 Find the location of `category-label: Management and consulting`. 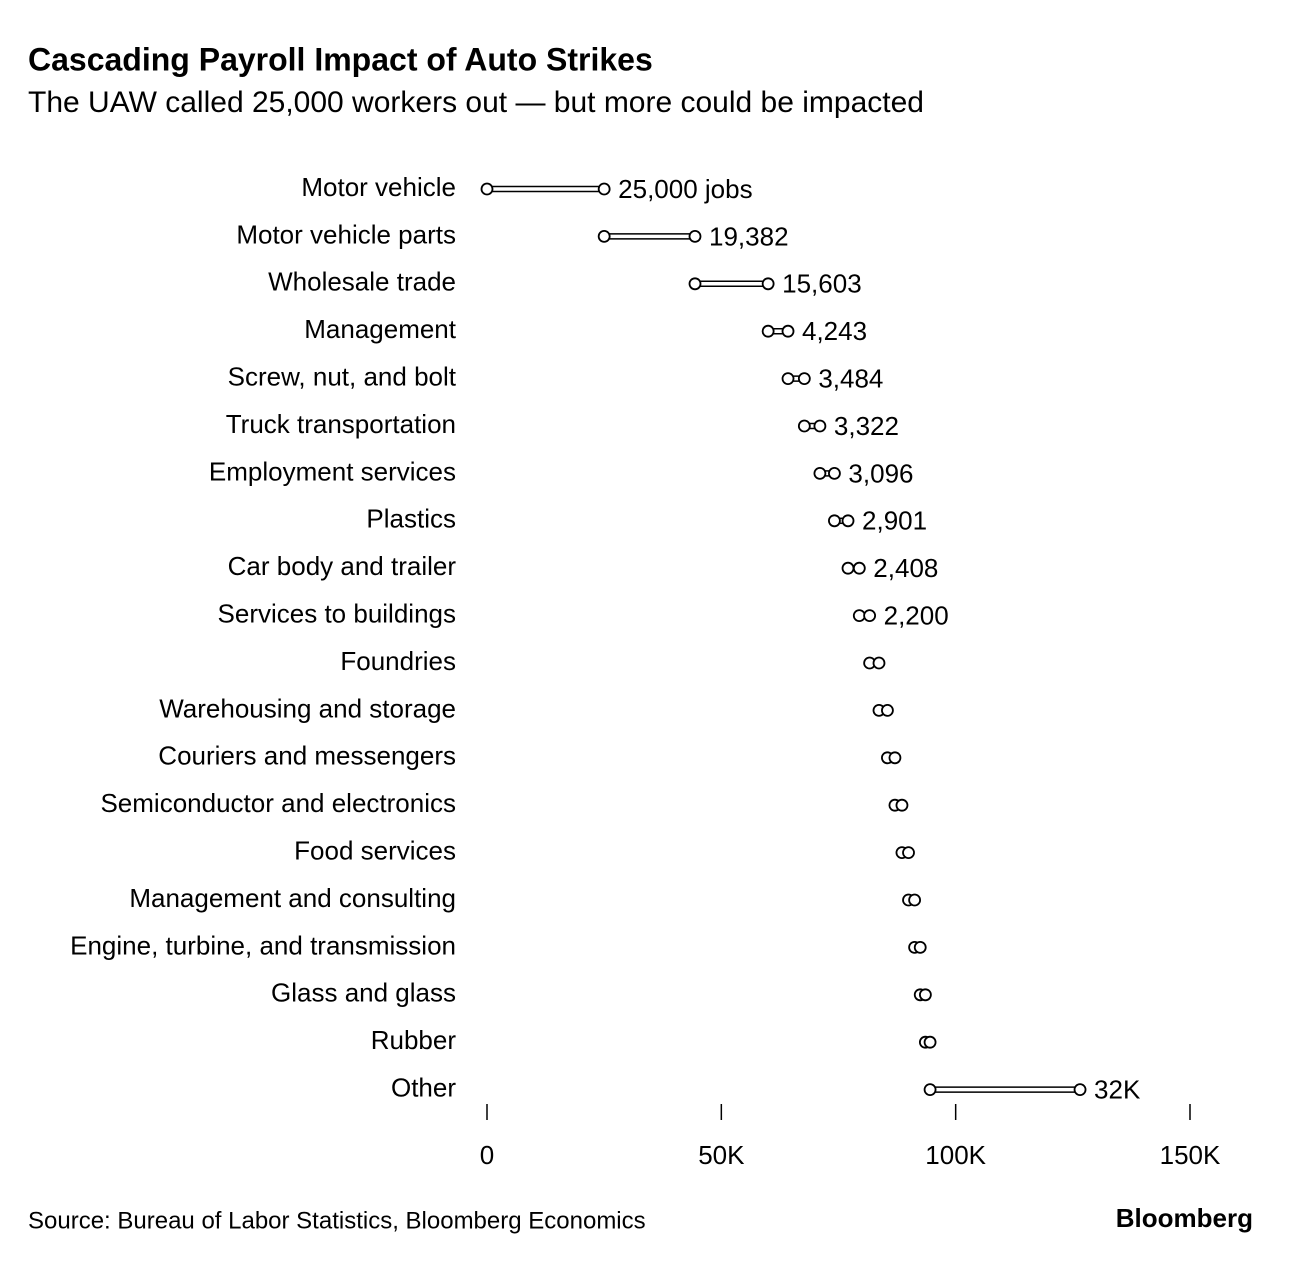

category-label: Management and consulting is located at coordinates (292, 898).